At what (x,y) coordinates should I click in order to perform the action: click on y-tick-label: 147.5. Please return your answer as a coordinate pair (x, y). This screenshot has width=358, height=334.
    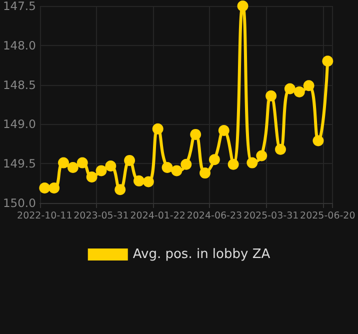
    Looking at the image, I should click on (19, 6).